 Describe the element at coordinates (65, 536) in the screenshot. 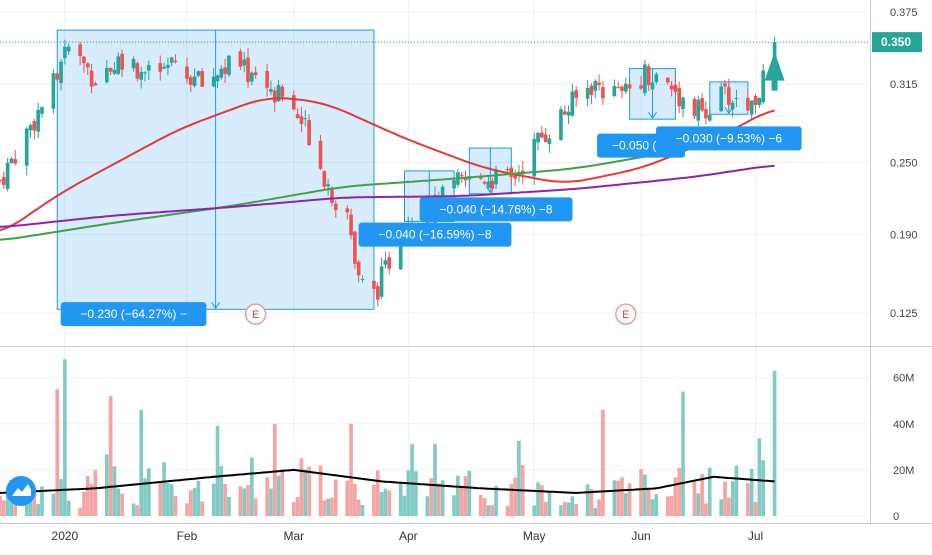

I see `date-tick-label: 2020` at that location.